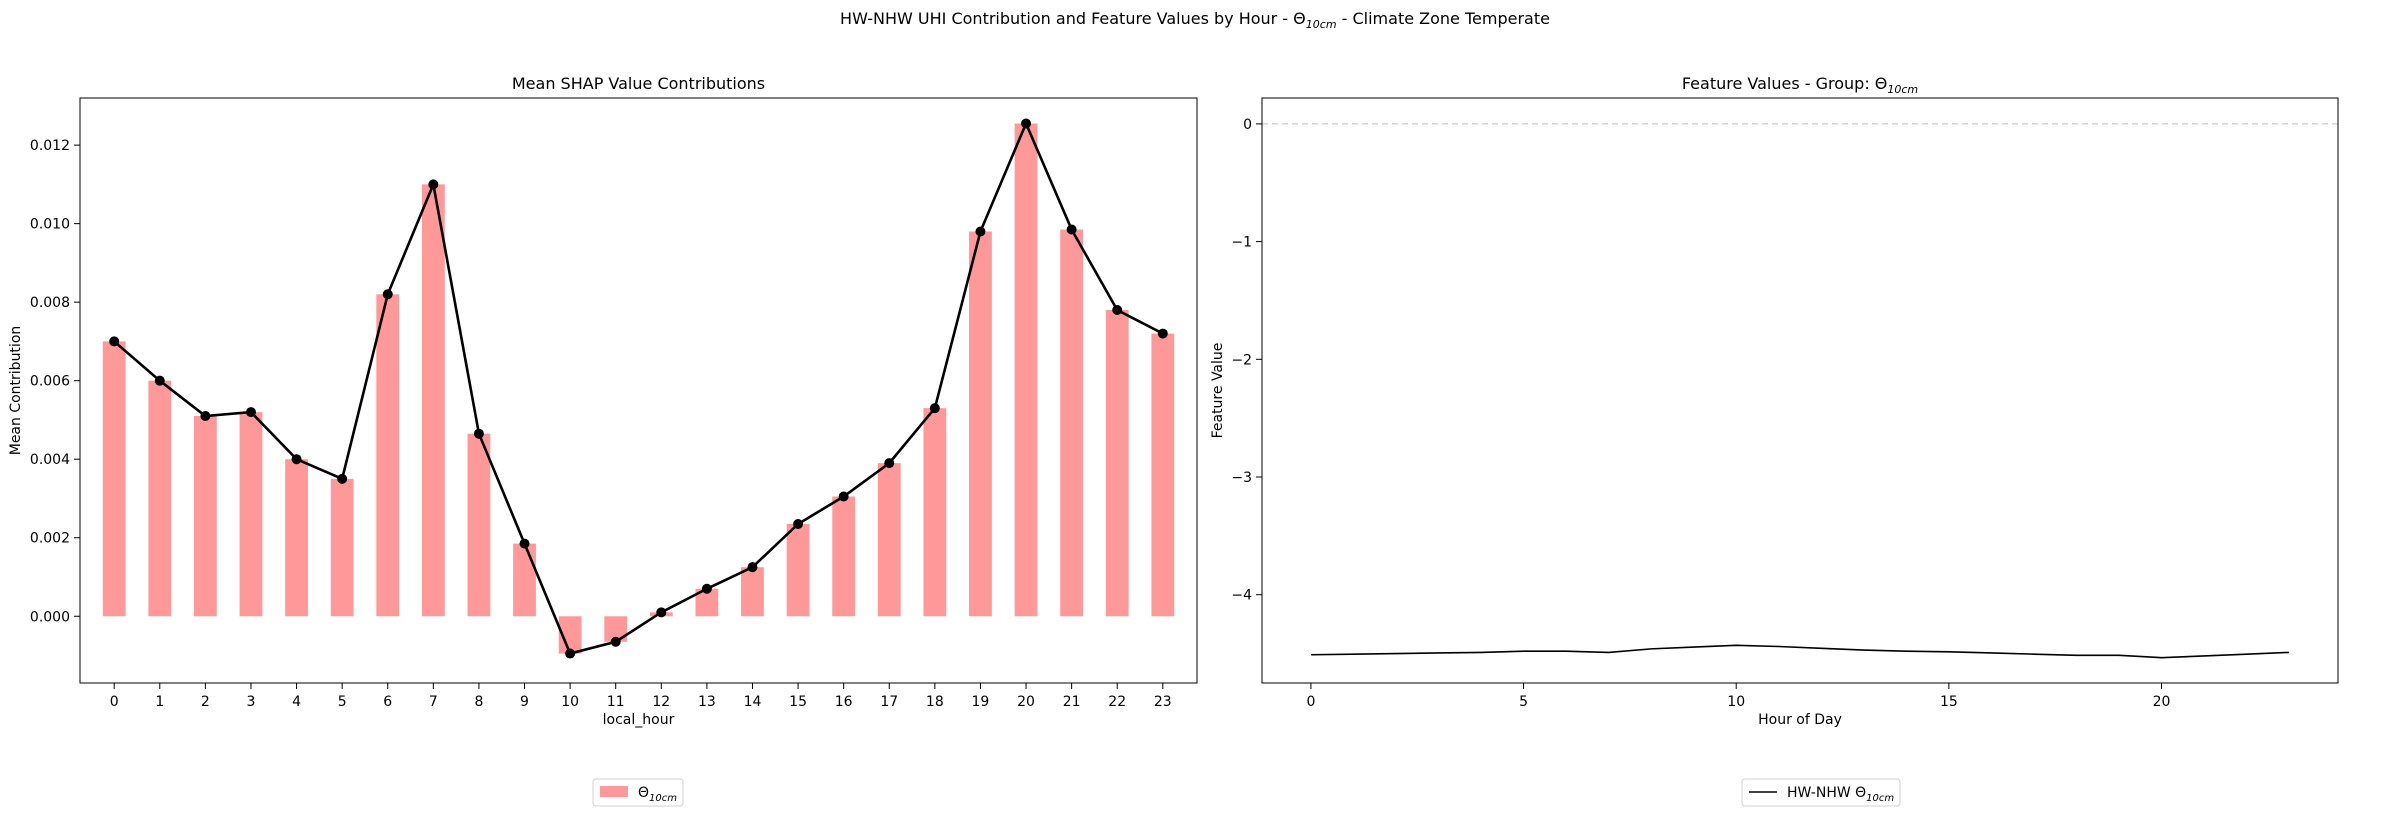  What do you see at coordinates (1241, 360) in the screenshot?
I see `y-tick-label: −2` at bounding box center [1241, 360].